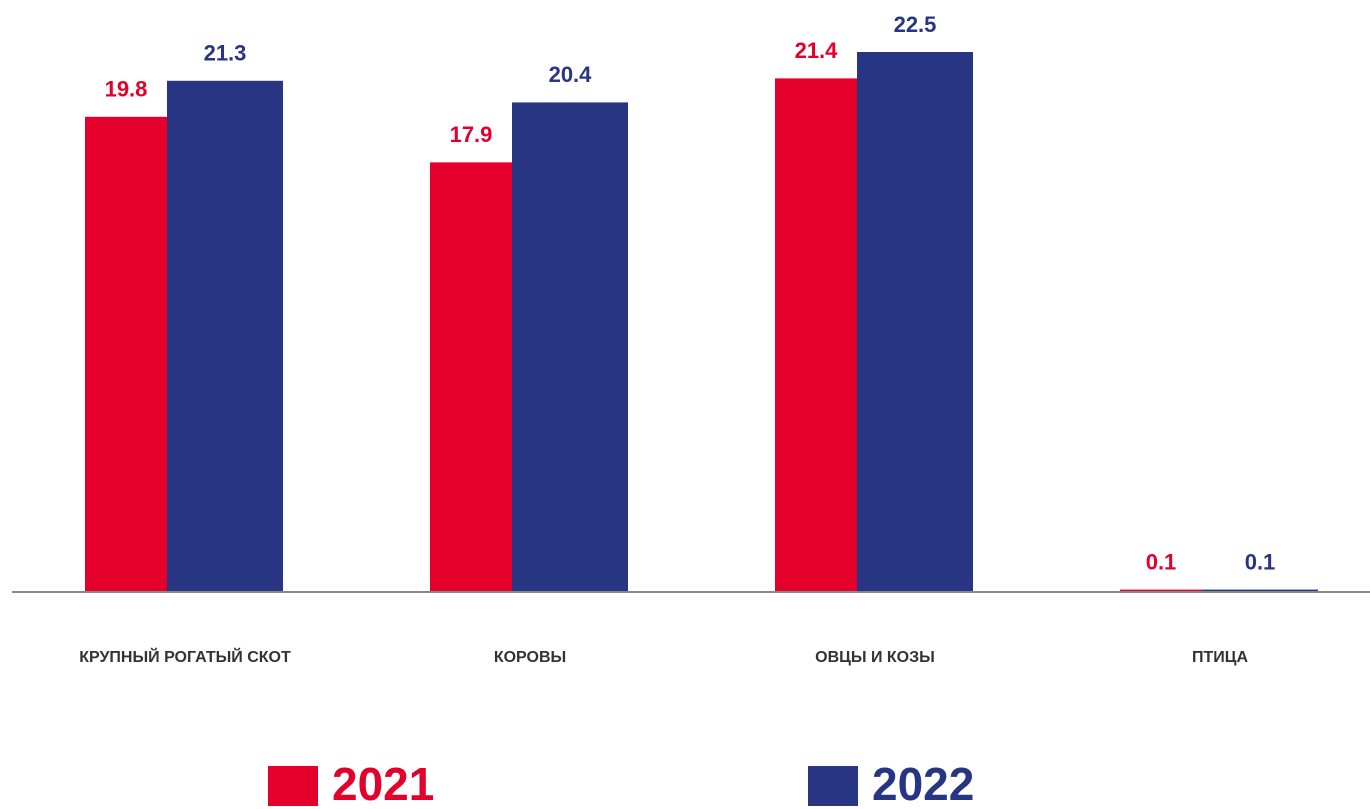 The image size is (1370, 809). Describe the element at coordinates (471, 134) in the screenshot. I see `data-label: 17.9` at that location.